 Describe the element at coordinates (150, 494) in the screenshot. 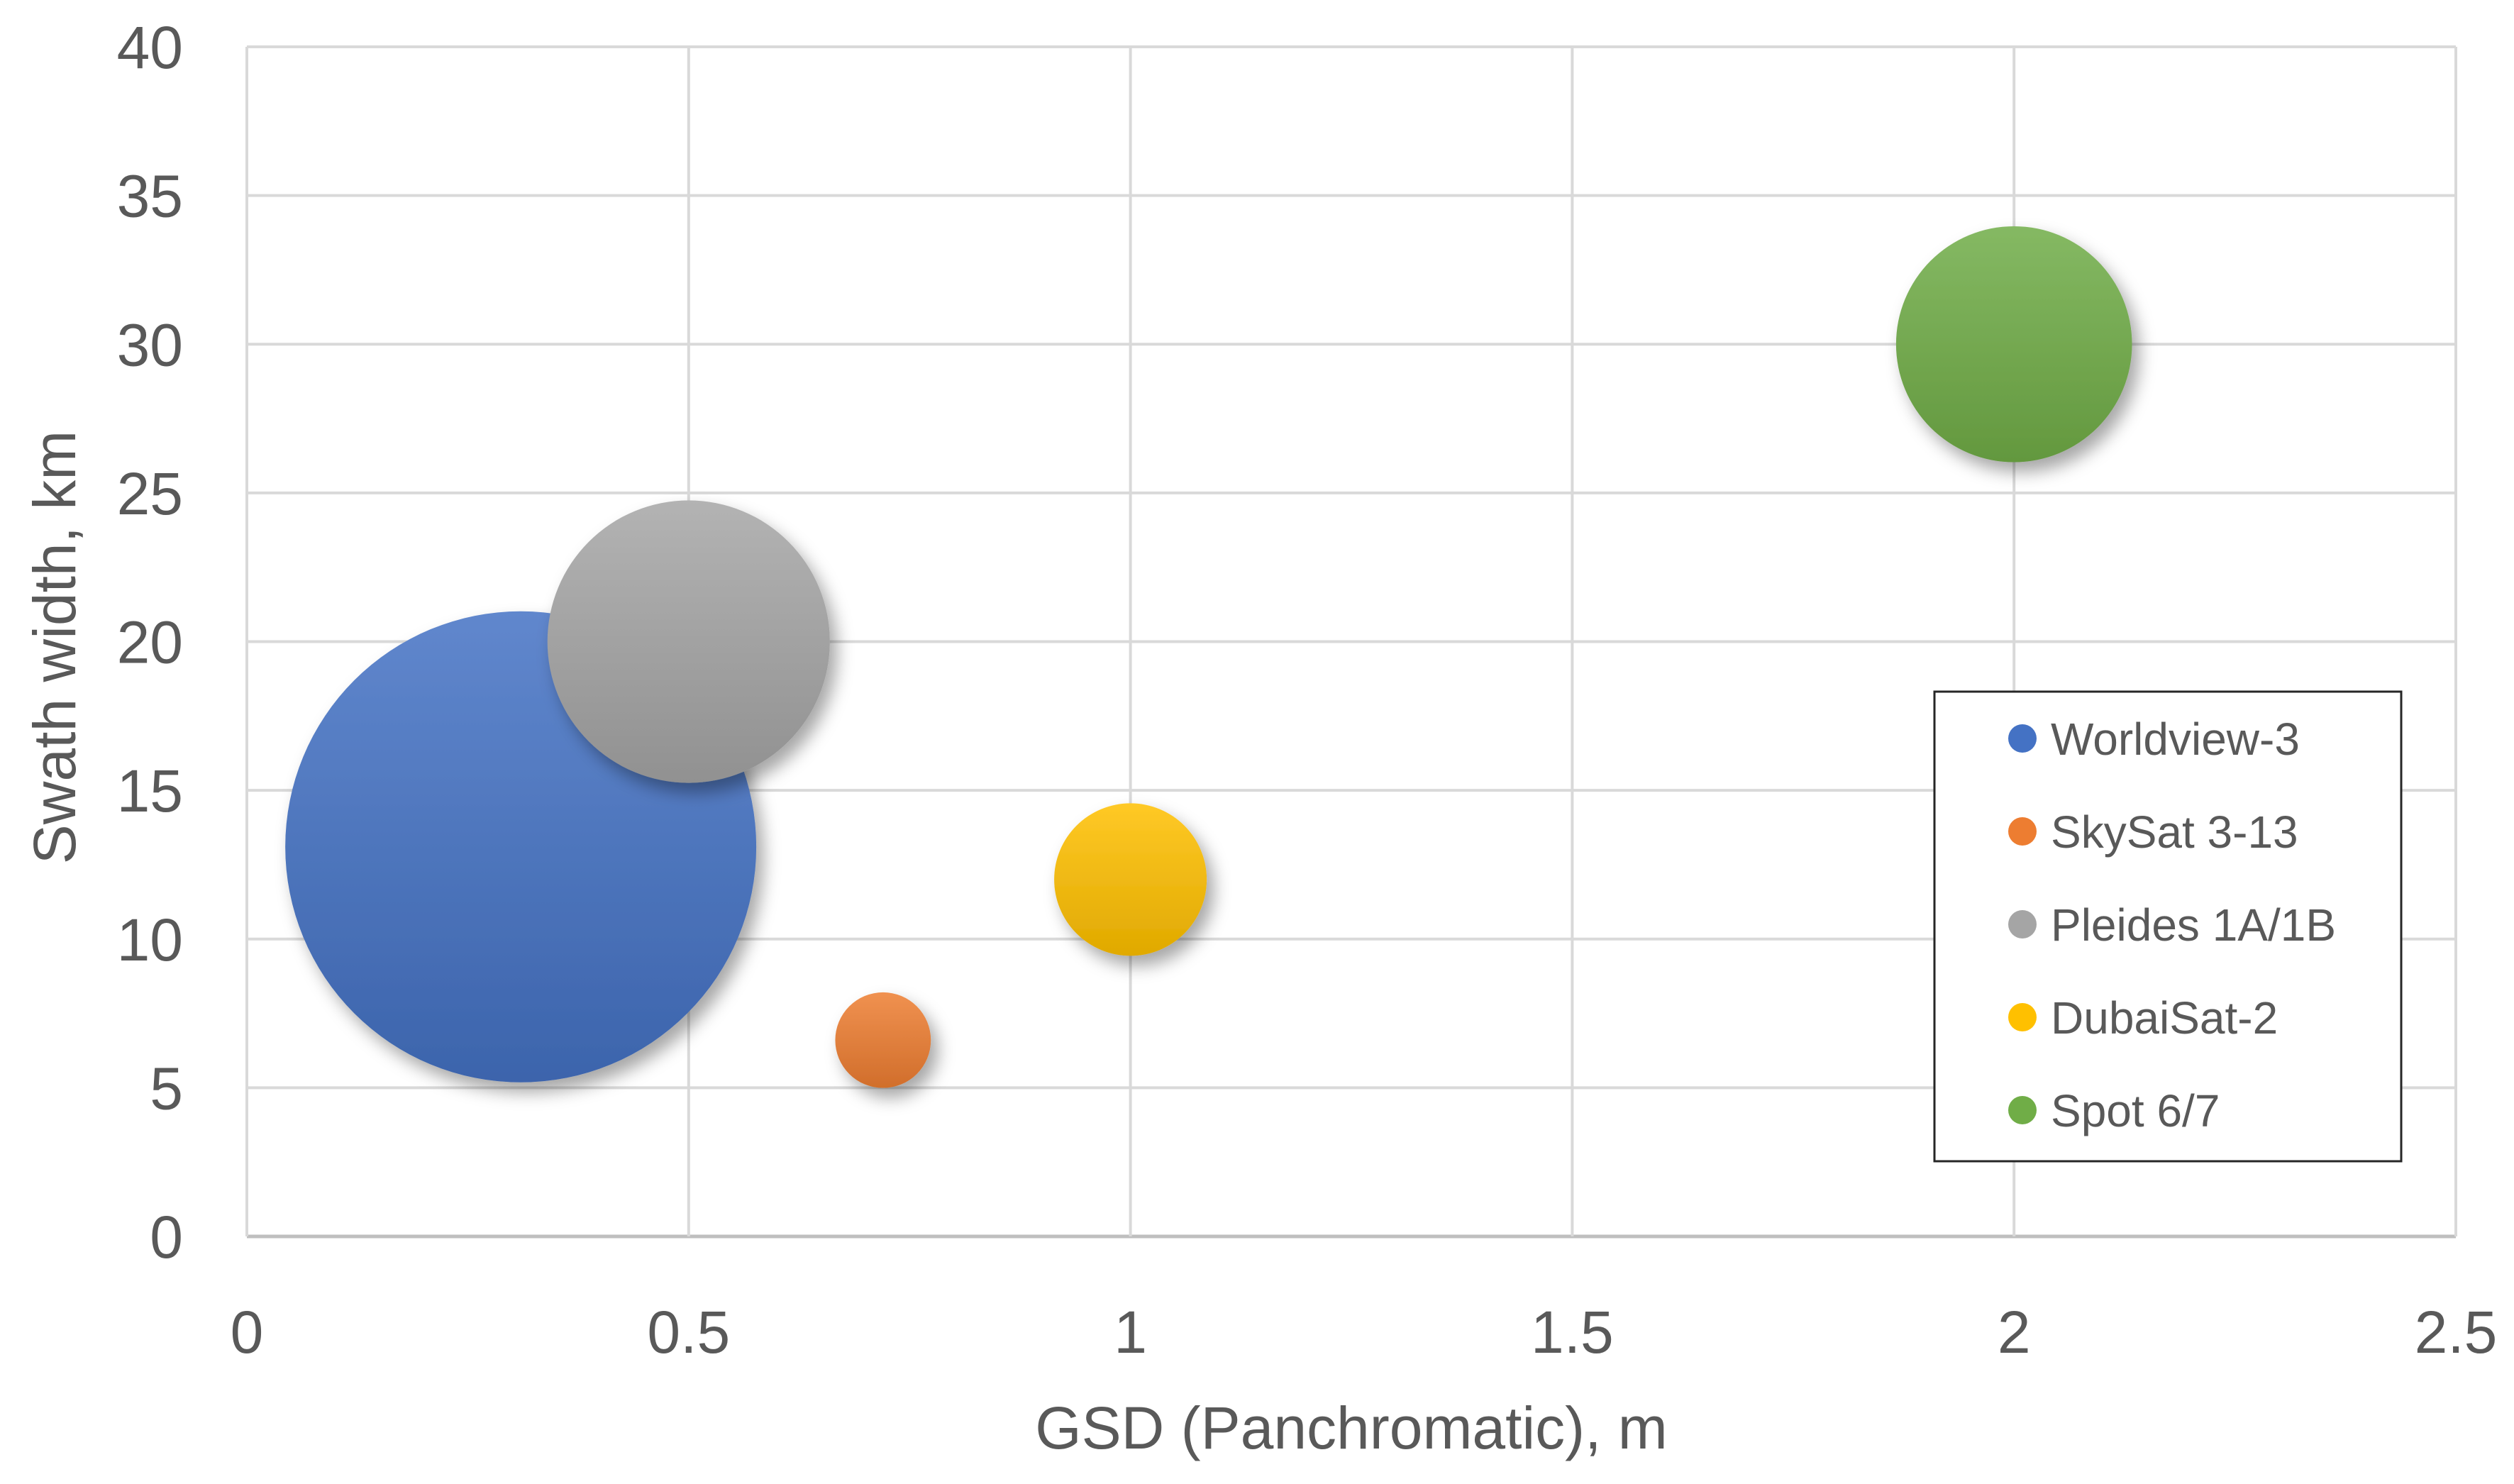

I see `y-tick-label: 25` at that location.